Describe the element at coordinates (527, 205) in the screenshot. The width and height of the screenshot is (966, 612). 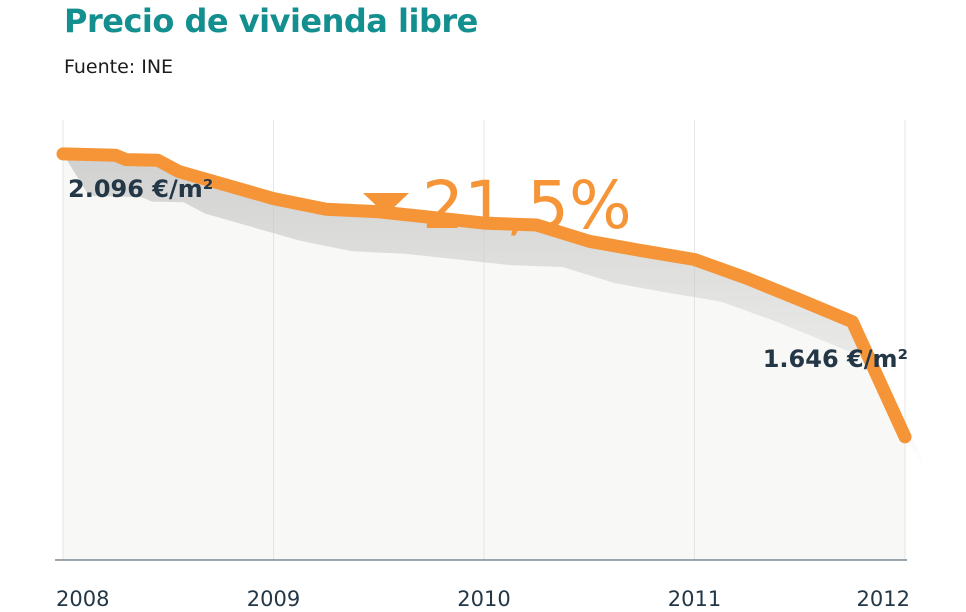
I see `change-percentage-label: 21,5%` at that location.